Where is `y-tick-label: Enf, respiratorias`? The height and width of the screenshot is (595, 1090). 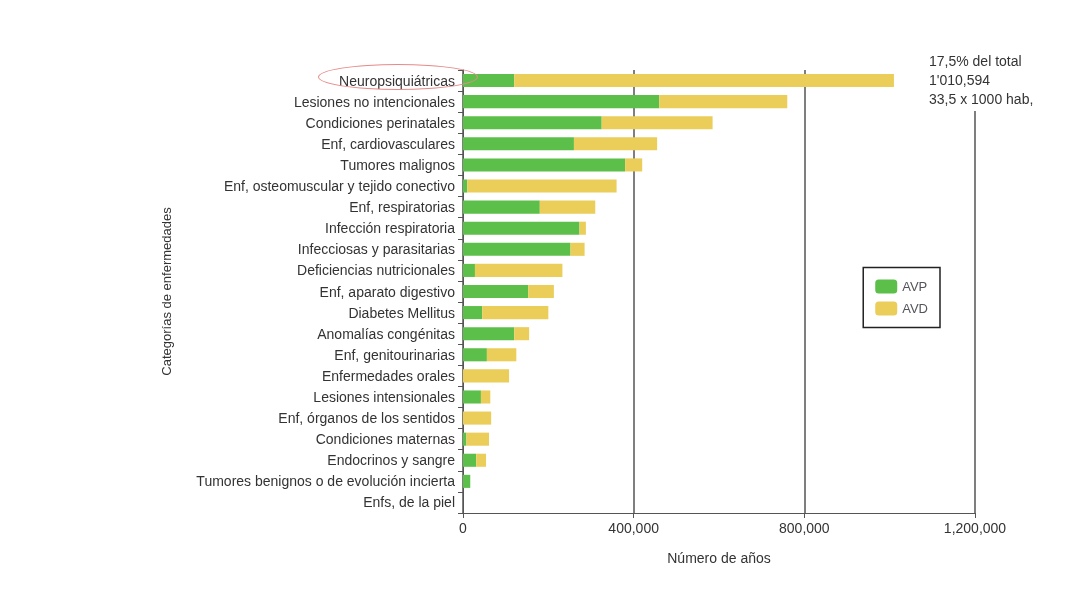
y-tick-label: Enf, respiratorias is located at coordinates (402, 207).